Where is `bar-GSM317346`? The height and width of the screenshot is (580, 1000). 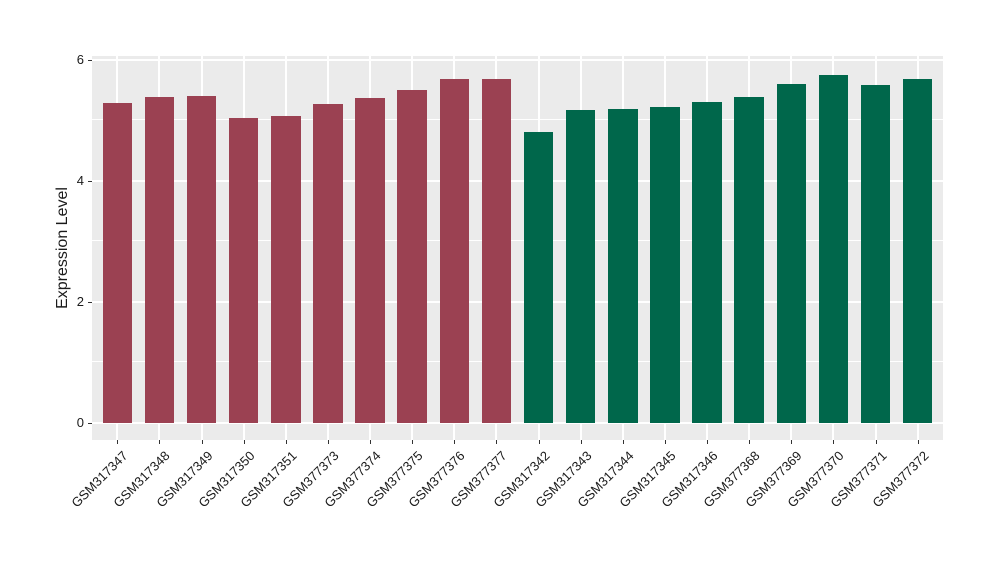
bar-GSM317346 is located at coordinates (707, 262).